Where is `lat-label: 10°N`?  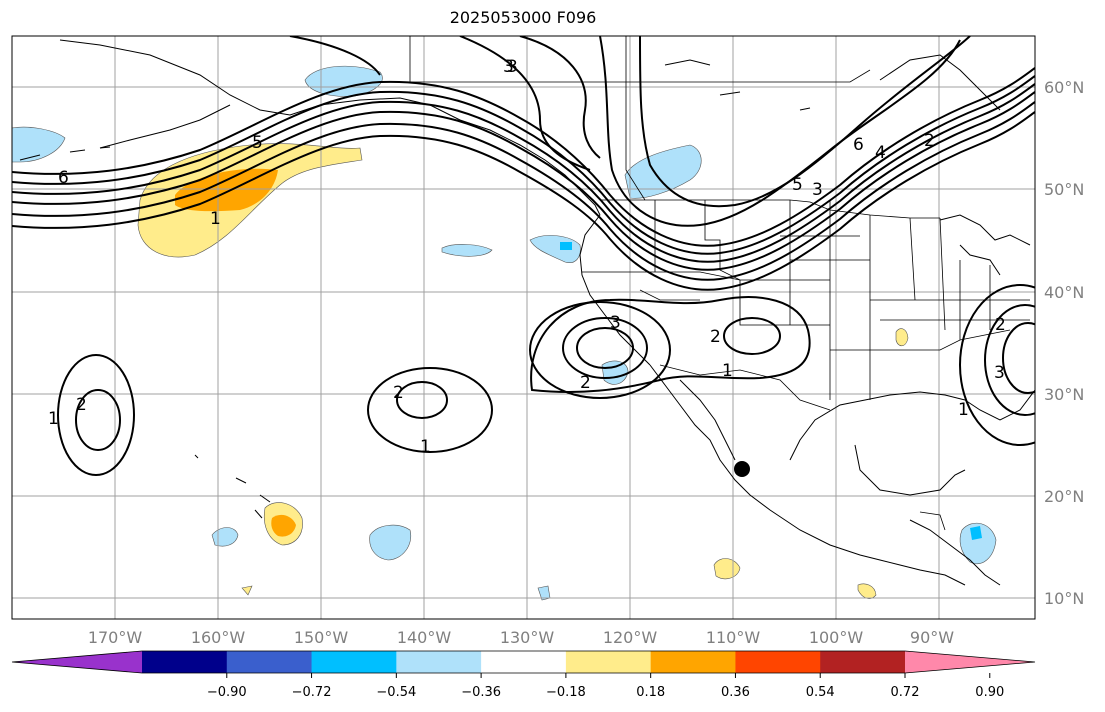
lat-label: 10°N is located at coordinates (1064, 598).